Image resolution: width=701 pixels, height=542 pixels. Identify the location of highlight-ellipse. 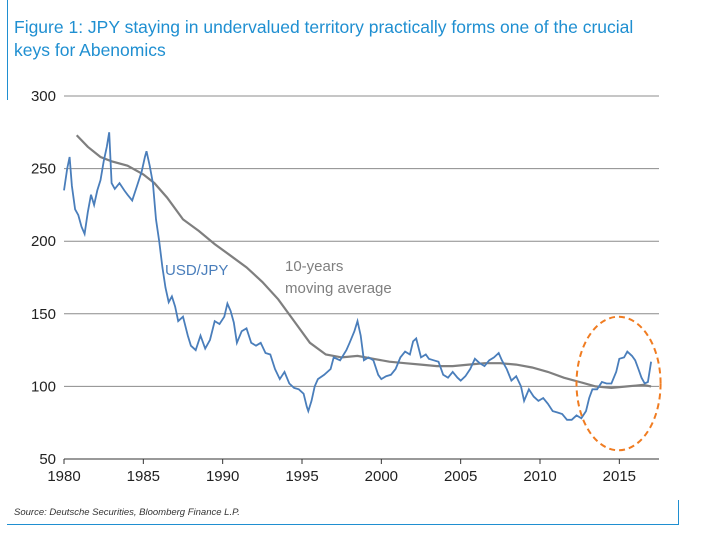
(618, 383).